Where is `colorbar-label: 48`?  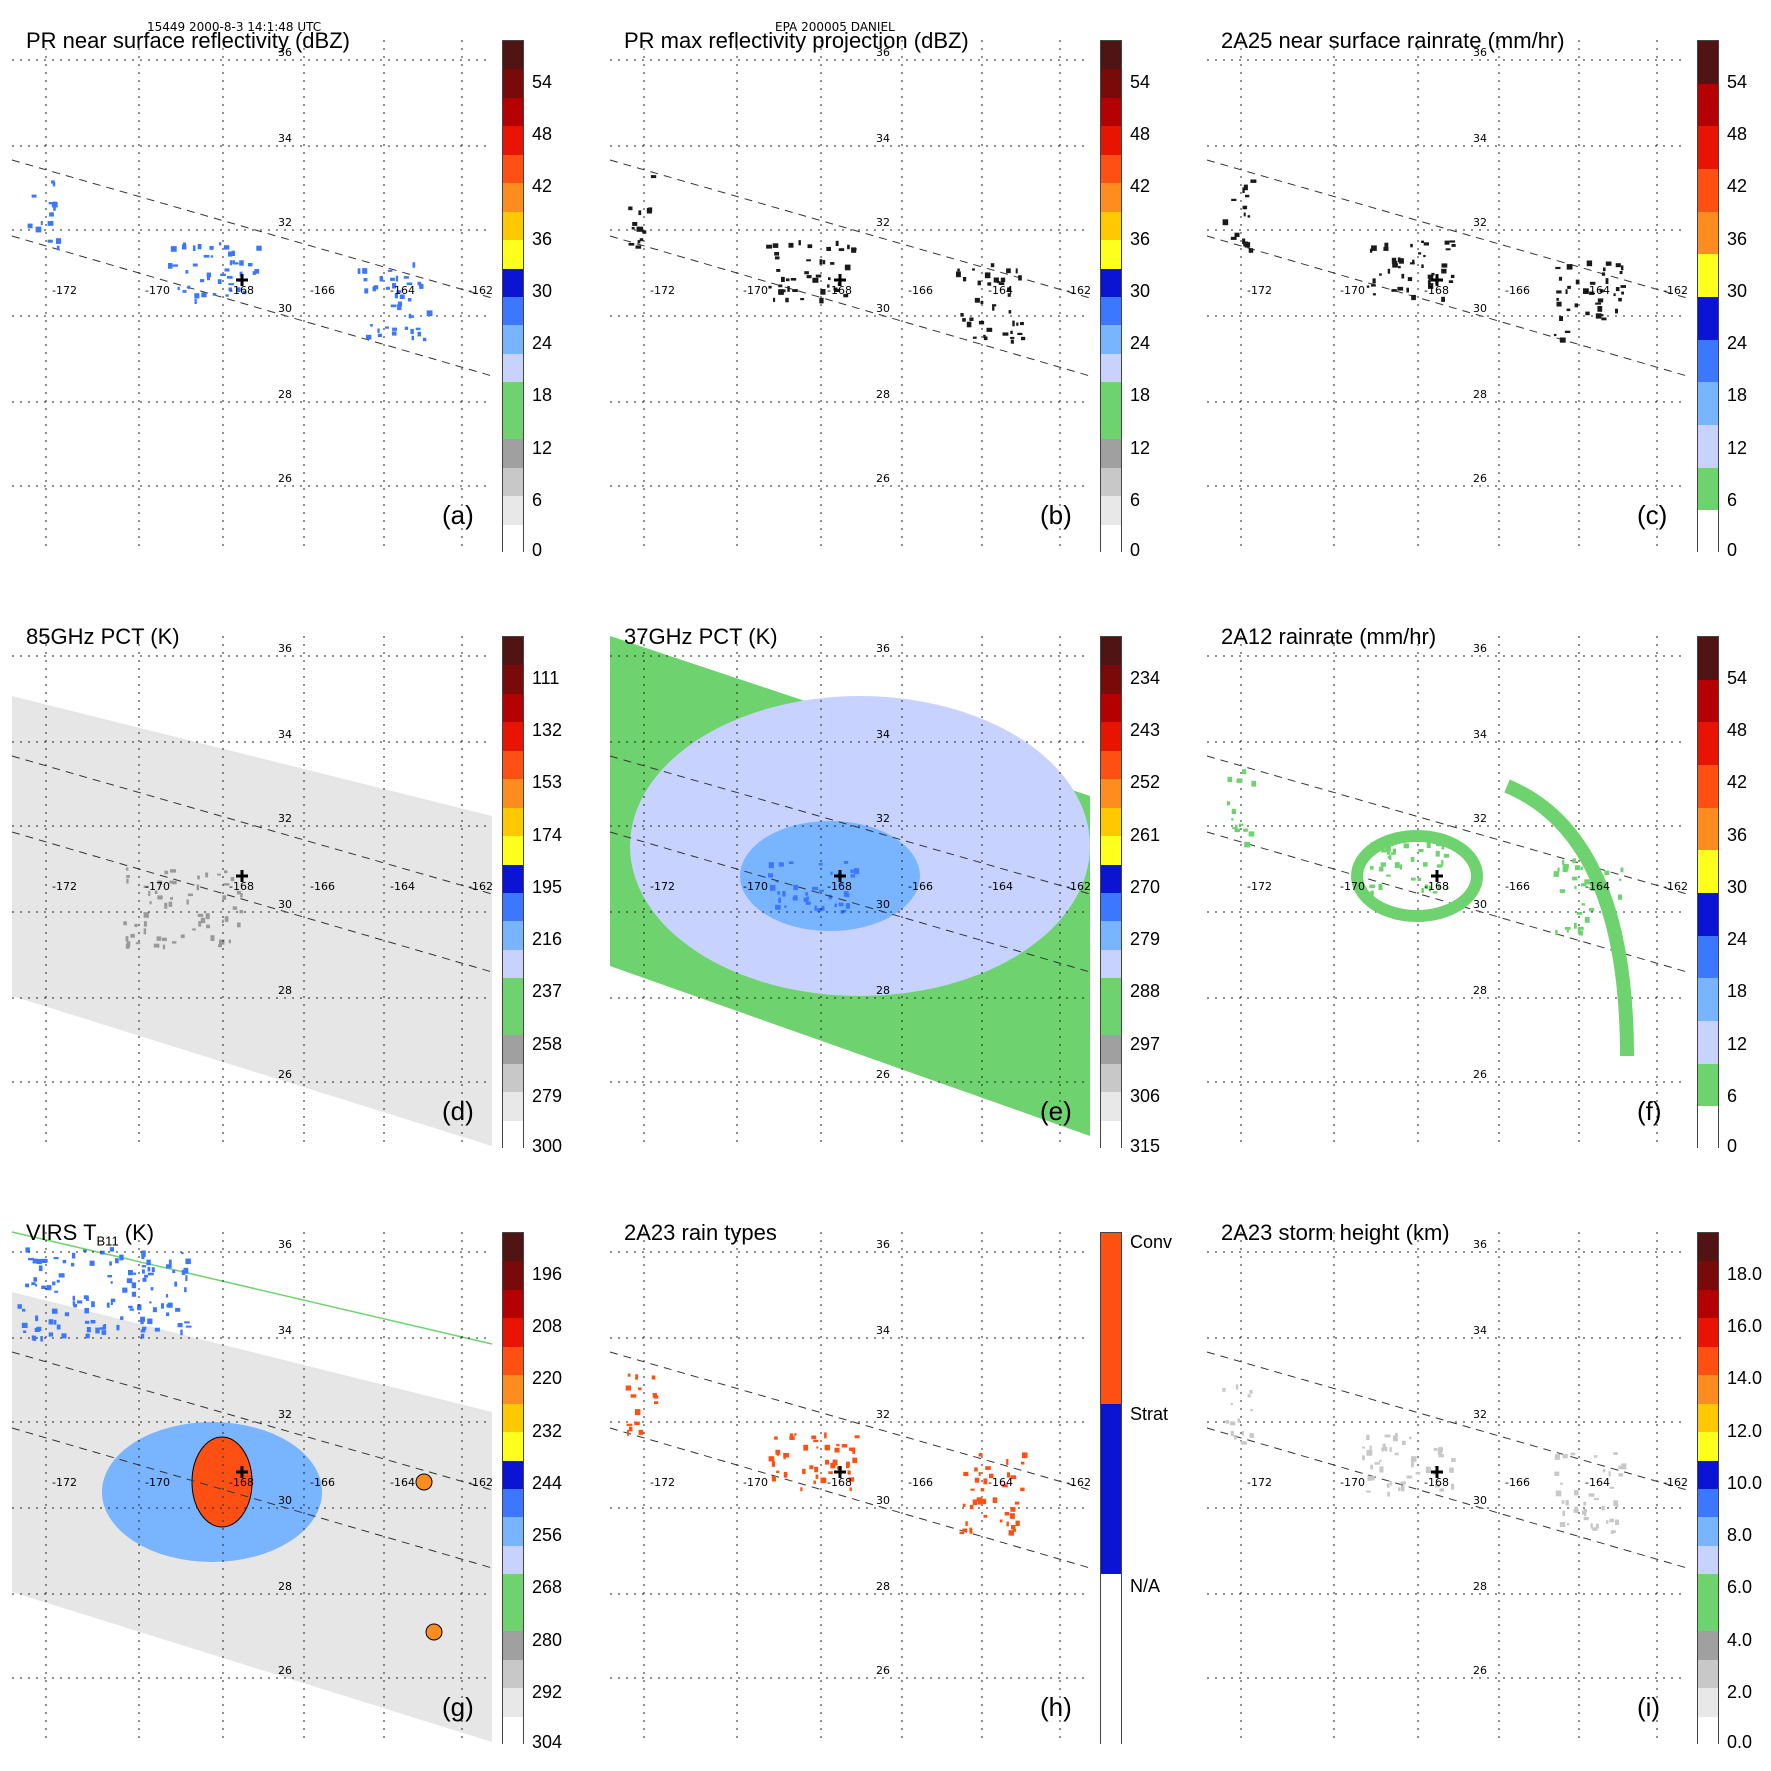 colorbar-label: 48 is located at coordinates (1737, 134).